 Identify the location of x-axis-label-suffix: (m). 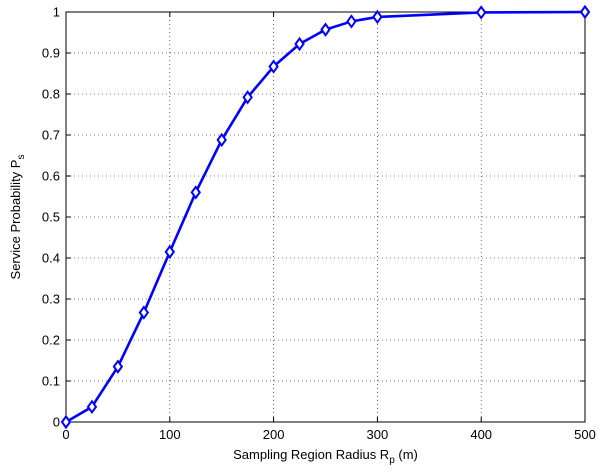
(406, 454).